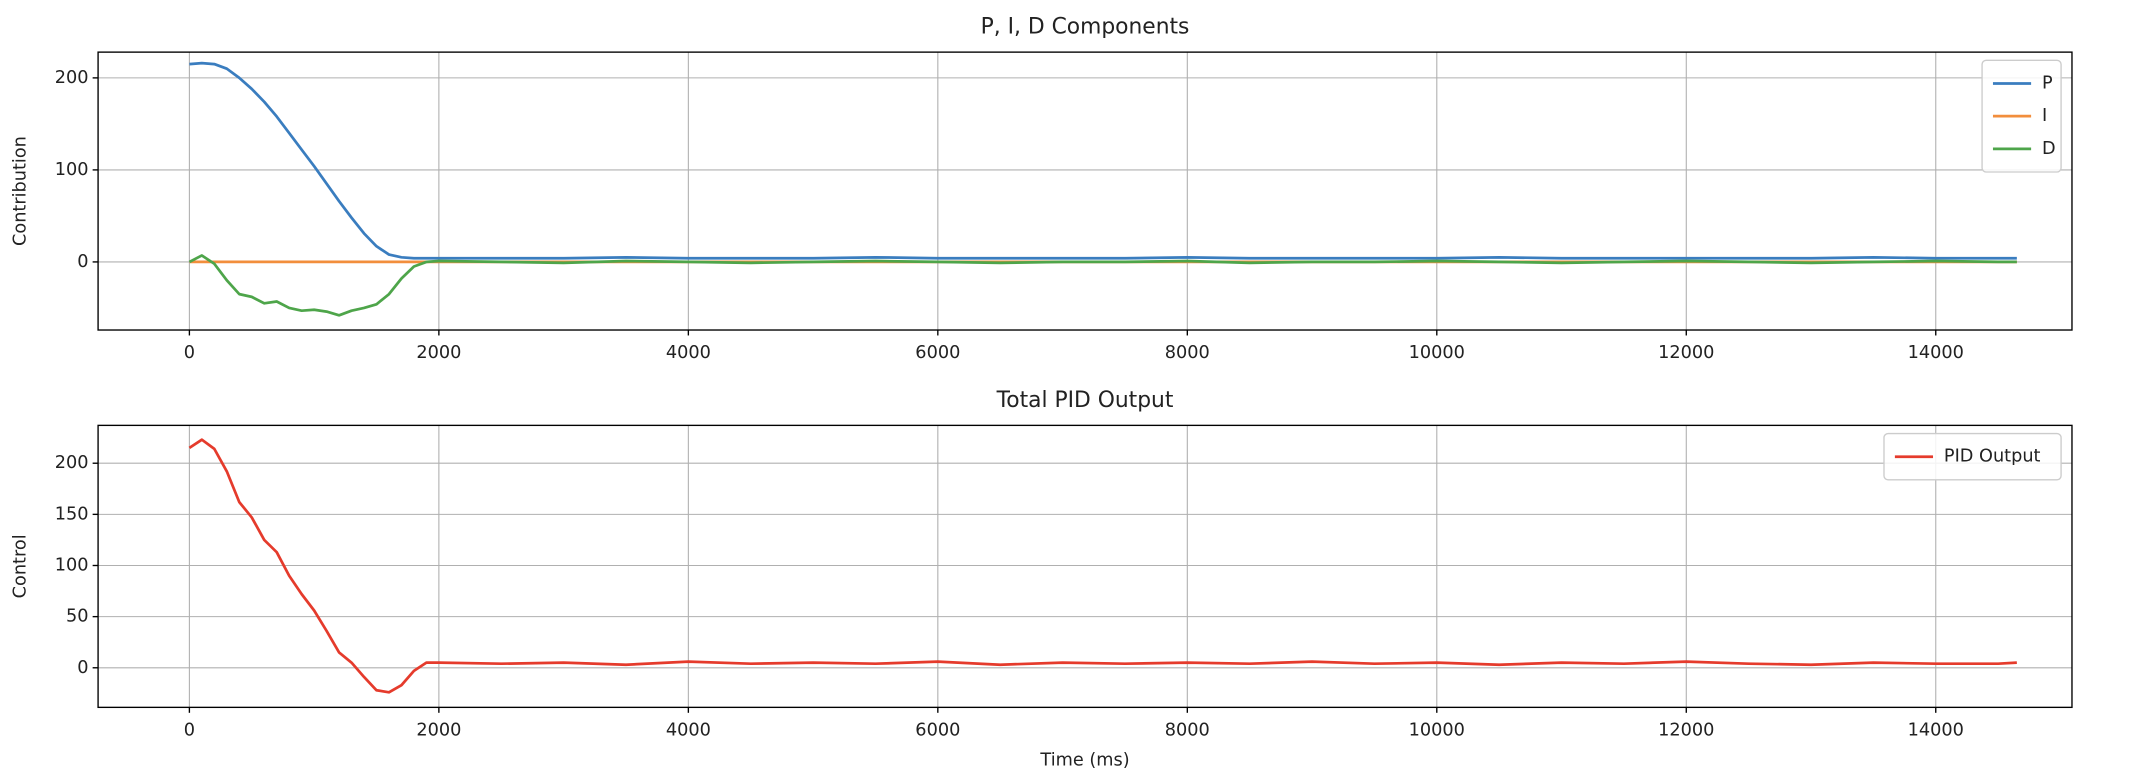 The height and width of the screenshot is (784, 2136). I want to click on y-tick-label: 150, so click(72, 514).